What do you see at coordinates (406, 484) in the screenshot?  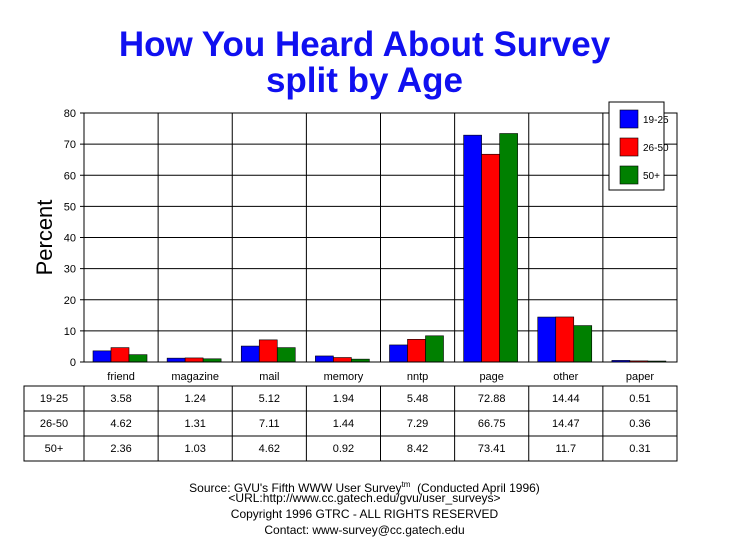 I see `tm-mark: tm` at bounding box center [406, 484].